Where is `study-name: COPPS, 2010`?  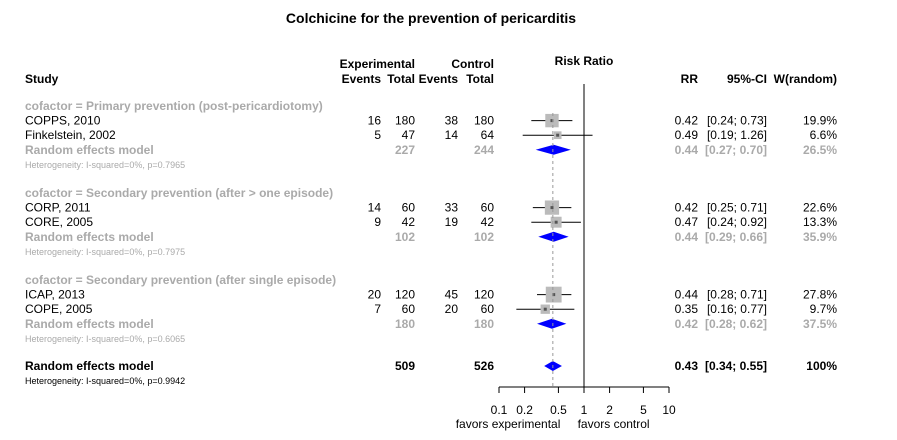
study-name: COPPS, 2010 is located at coordinates (63, 121).